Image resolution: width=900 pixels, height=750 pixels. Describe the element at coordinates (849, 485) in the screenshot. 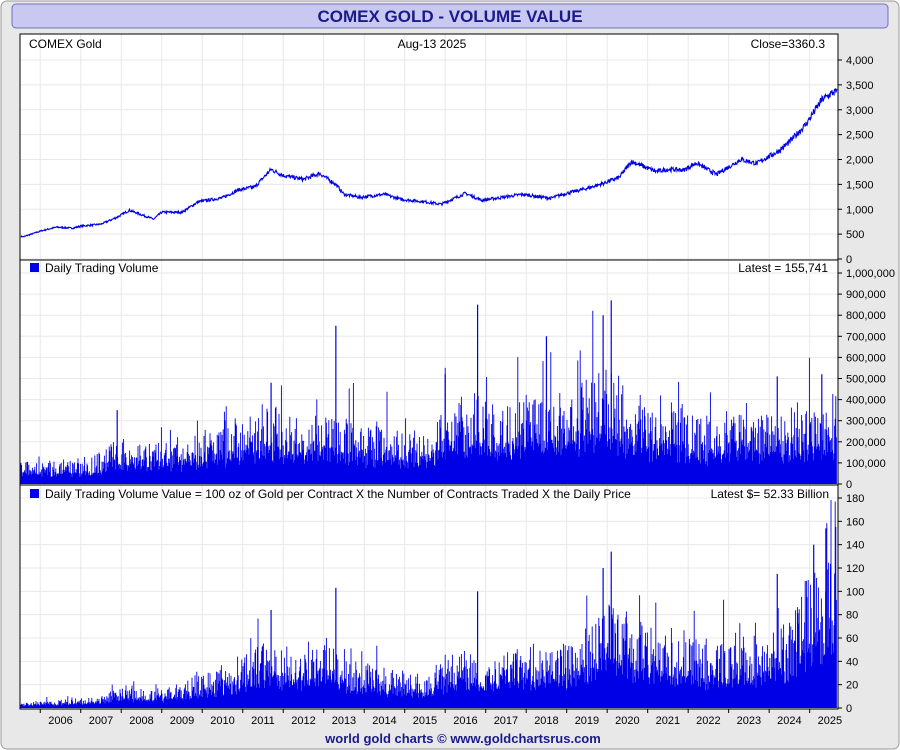

I see `y-tick-label-1-10: 0` at that location.